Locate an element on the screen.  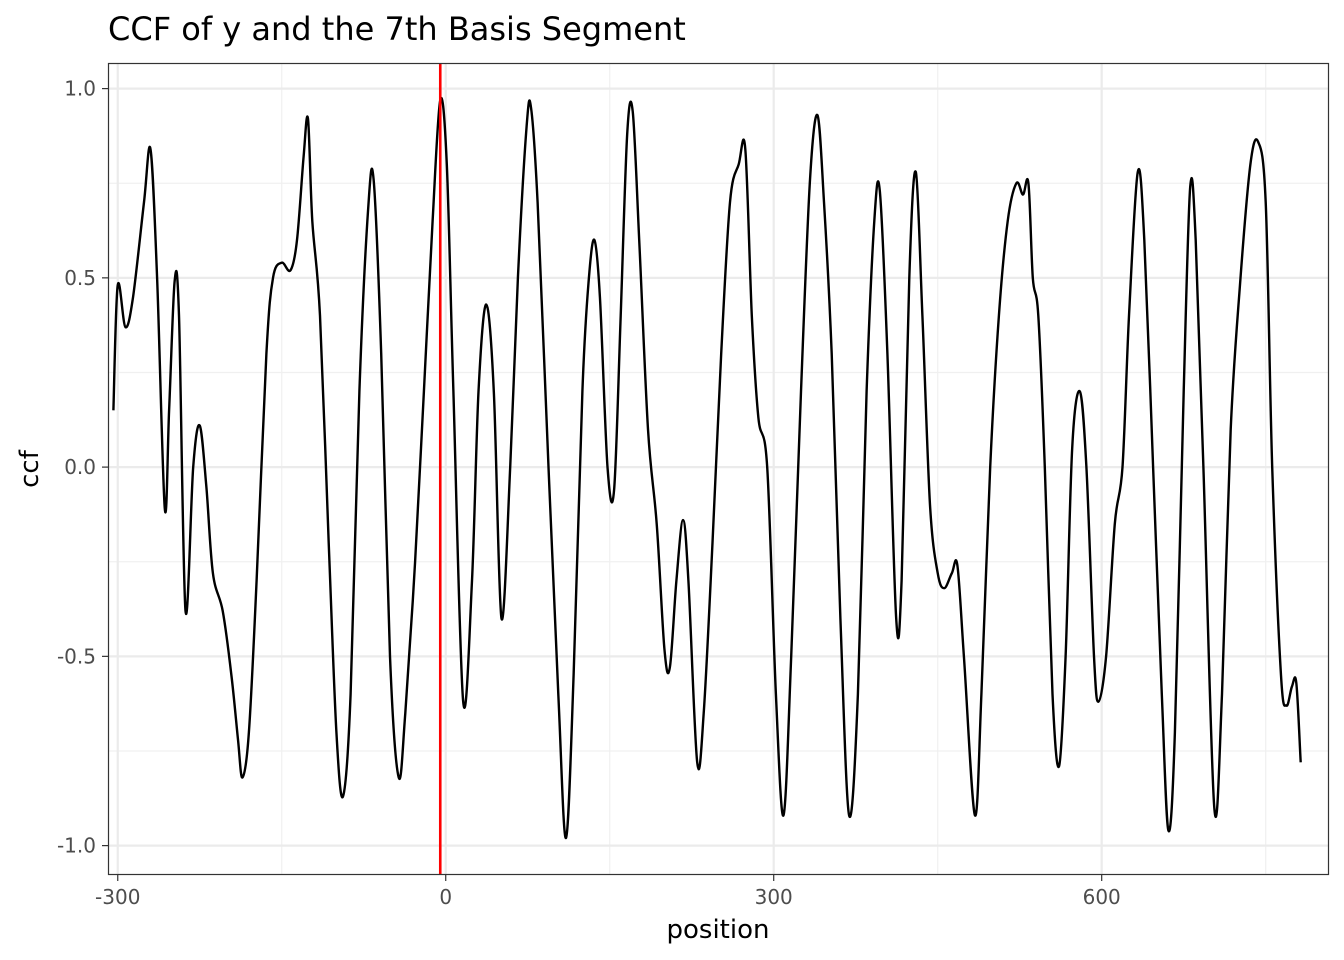
y-tick-label: 0.0 is located at coordinates (80, 467).